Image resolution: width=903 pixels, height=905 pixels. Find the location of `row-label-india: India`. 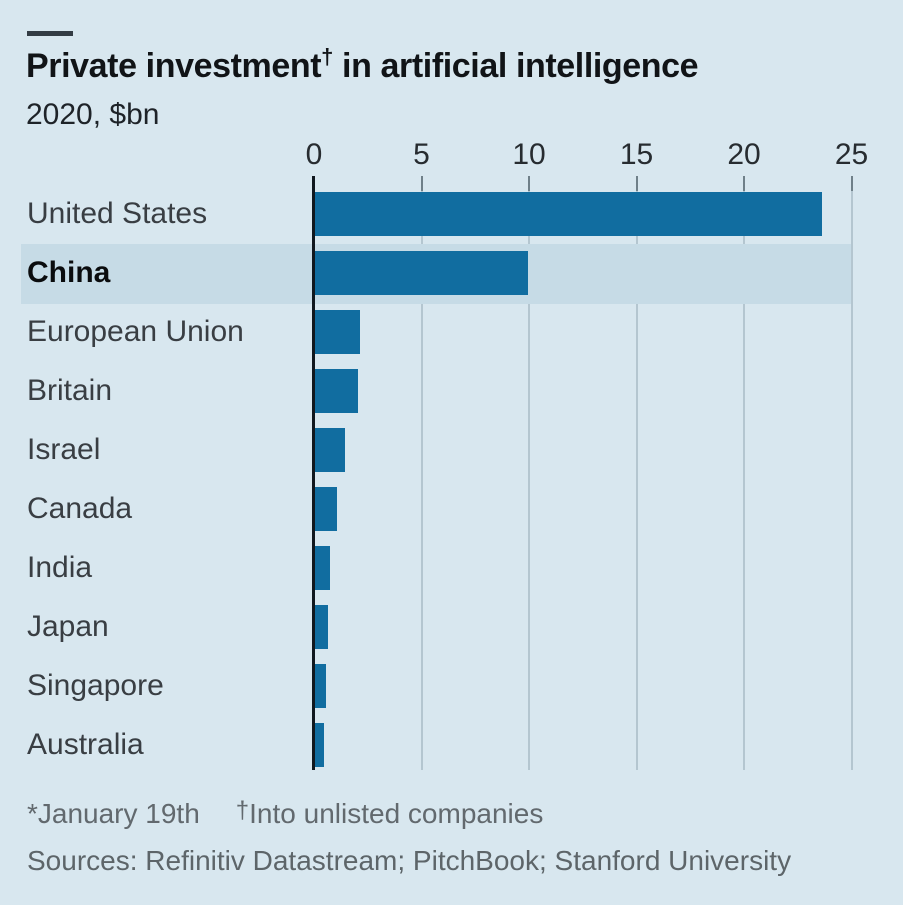

row-label-india: India is located at coordinates (60, 567).